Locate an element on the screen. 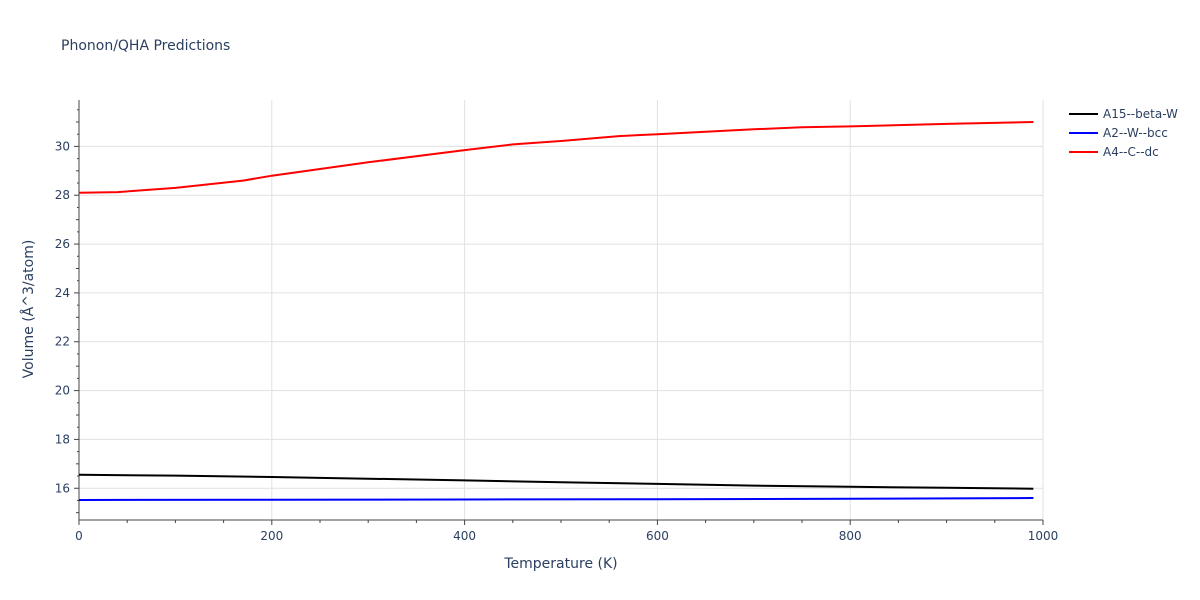 The height and width of the screenshot is (600, 1200). x-tick-label: 600 is located at coordinates (657, 536).